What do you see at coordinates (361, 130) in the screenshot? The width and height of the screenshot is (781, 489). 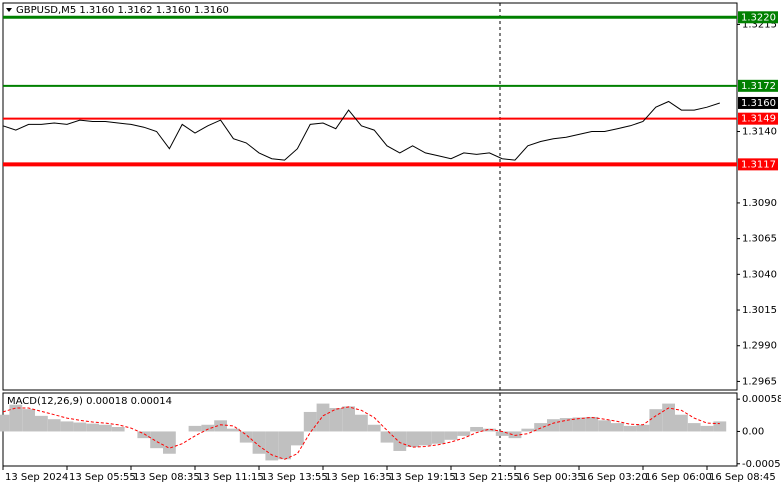 I see `price-line` at bounding box center [361, 130].